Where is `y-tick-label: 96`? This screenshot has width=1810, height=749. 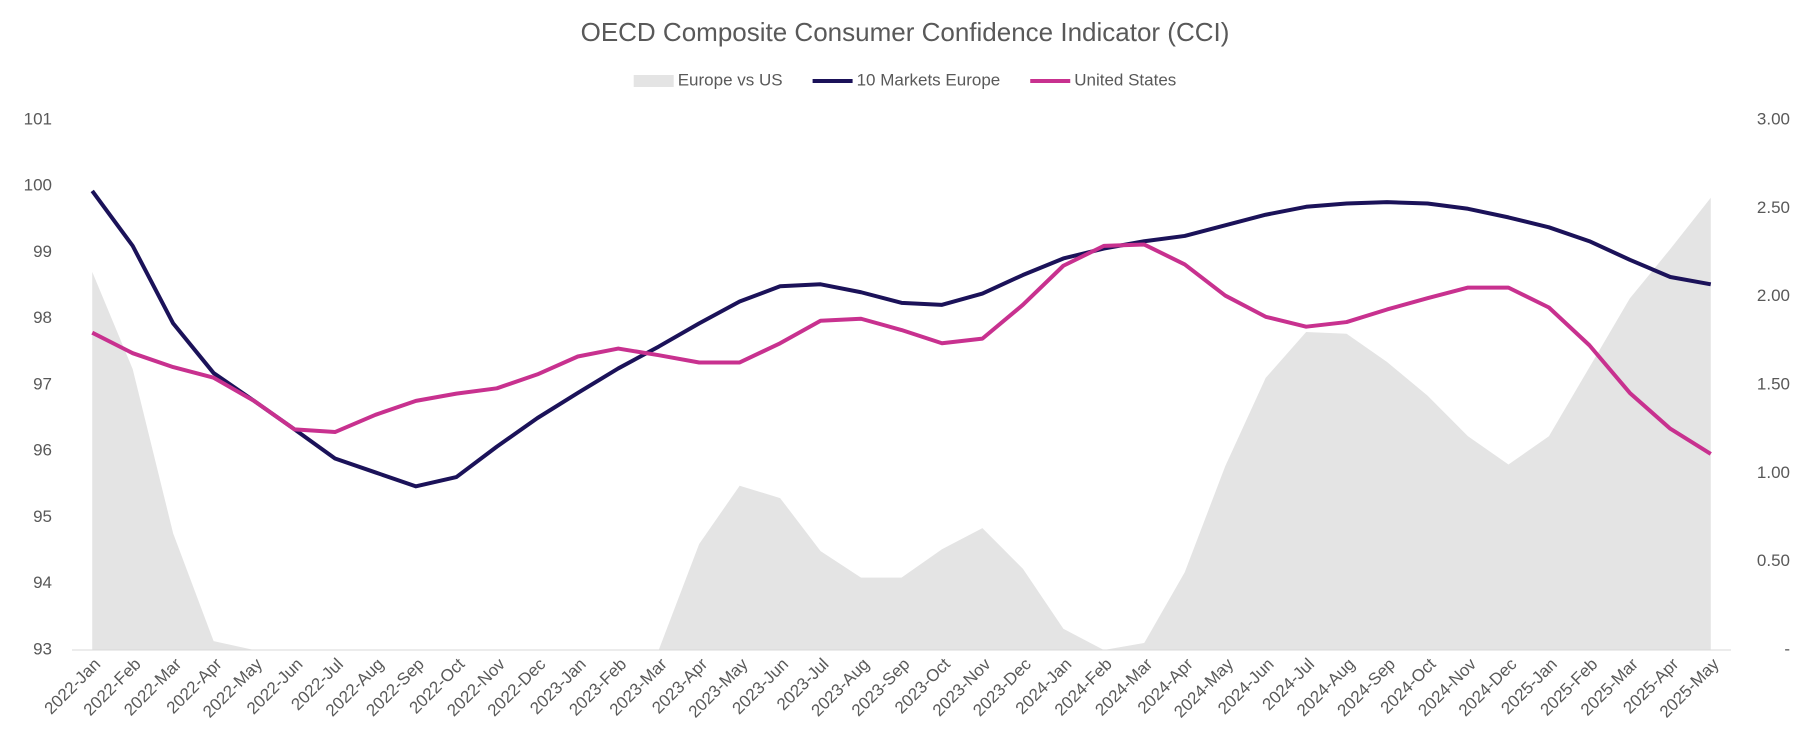 y-tick-label: 96 is located at coordinates (42, 450).